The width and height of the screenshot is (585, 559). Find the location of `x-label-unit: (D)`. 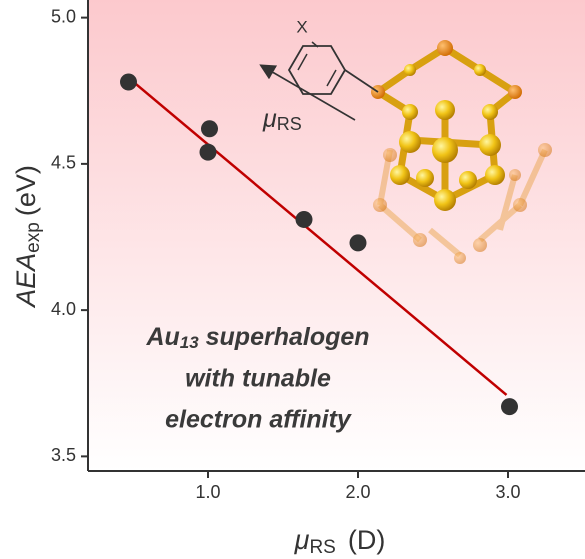

x-label-unit: (D) is located at coordinates (366, 540).